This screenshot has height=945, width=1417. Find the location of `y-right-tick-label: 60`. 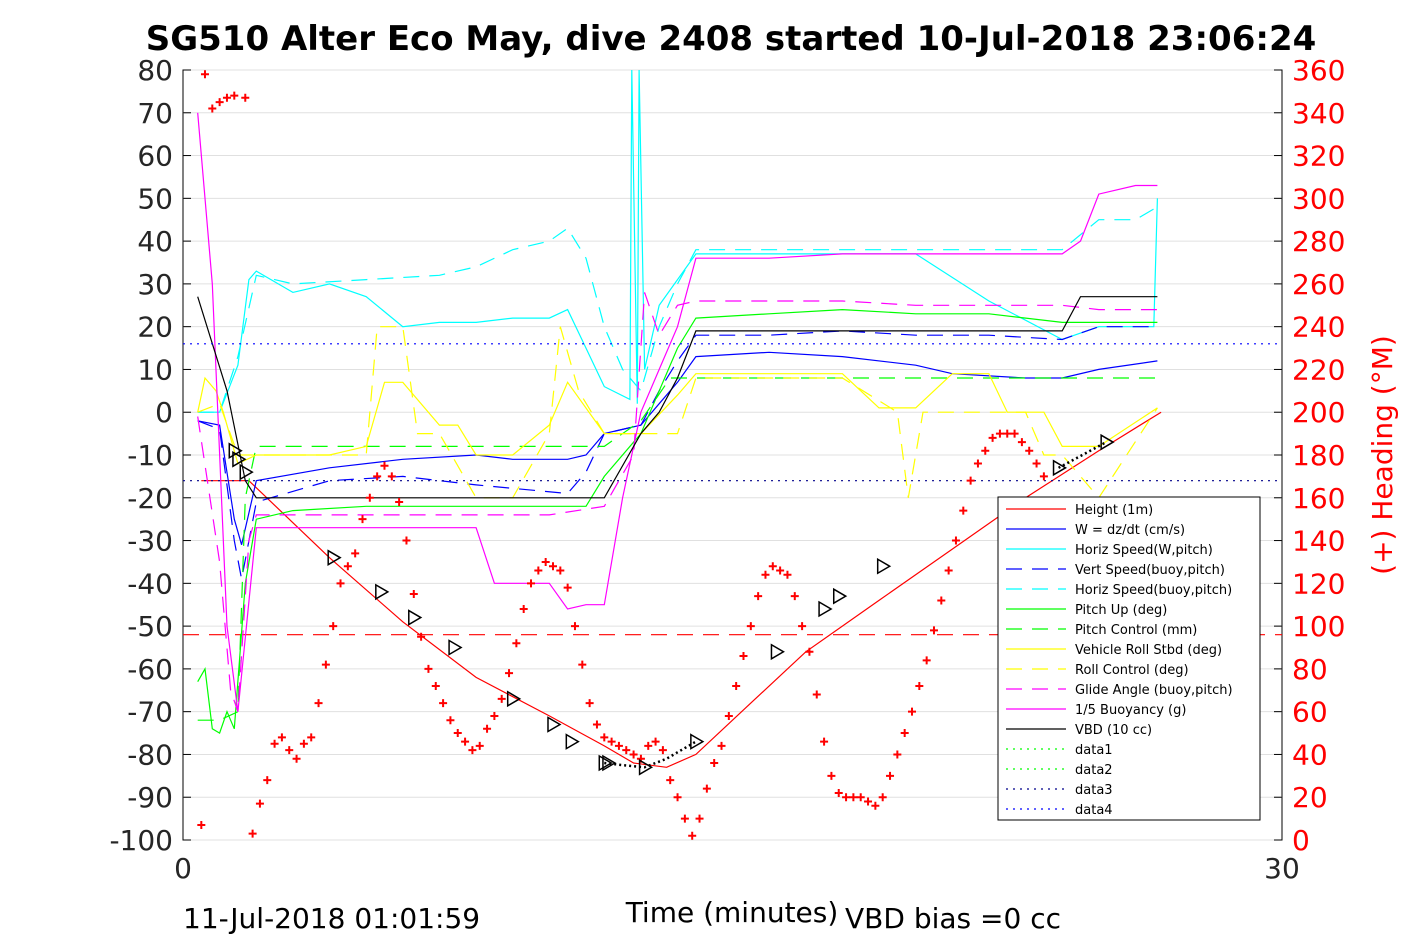

y-right-tick-label: 60 is located at coordinates (1310, 712).